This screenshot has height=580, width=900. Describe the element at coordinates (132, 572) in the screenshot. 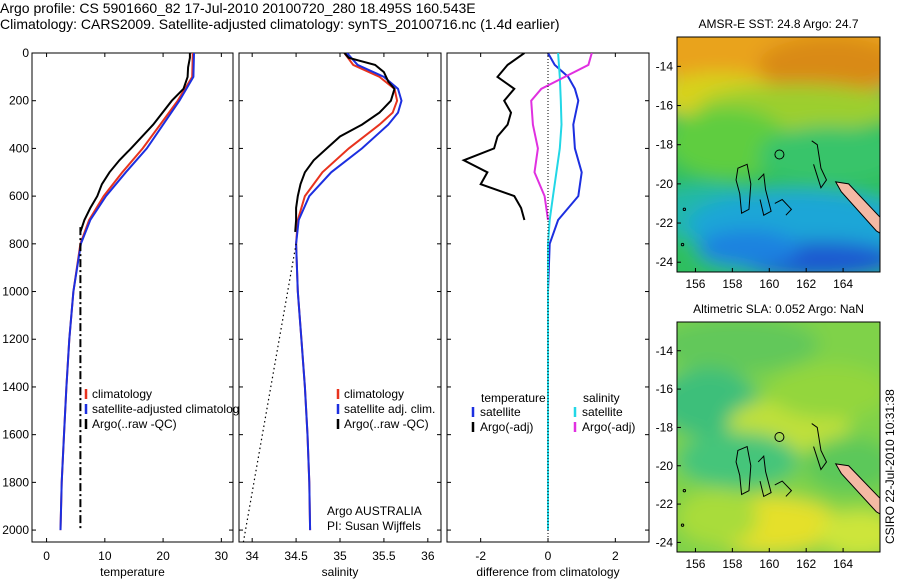

I see `temperature-xlabel: temperature` at that location.